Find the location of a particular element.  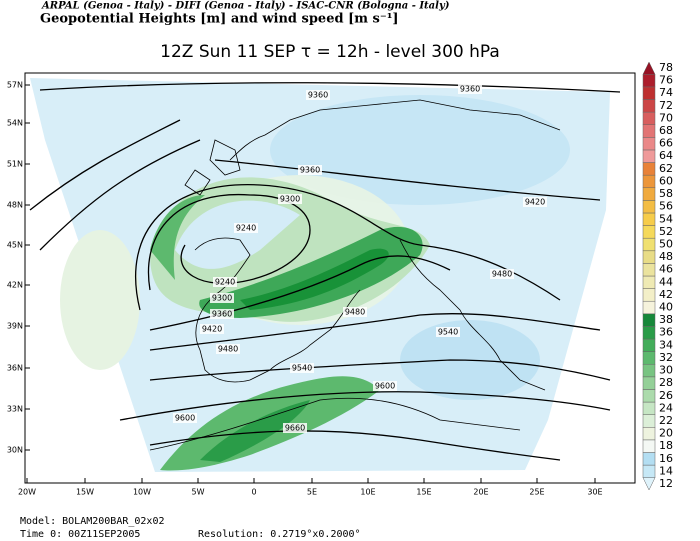

colorbar-label: 12 is located at coordinates (666, 483).